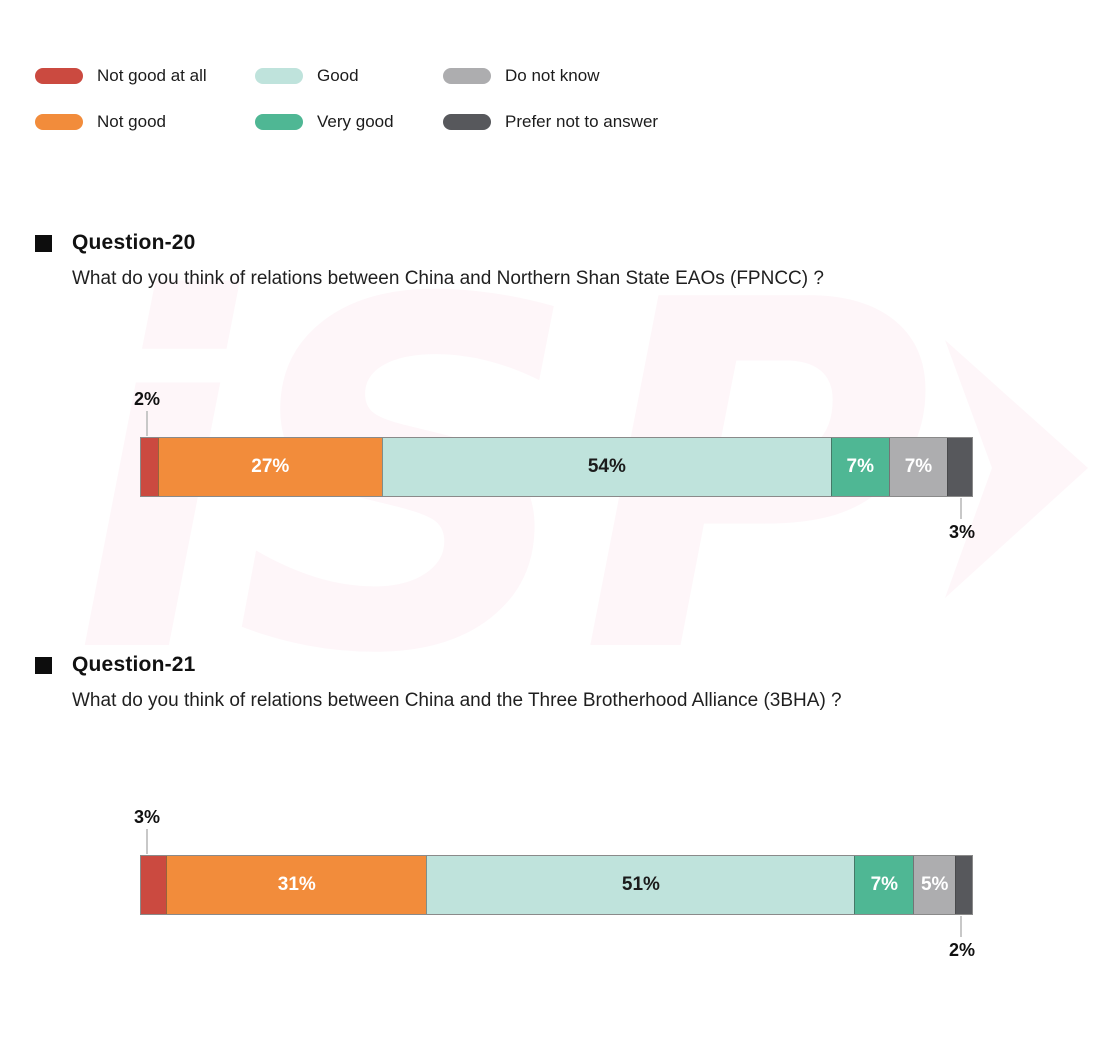 This screenshot has width=1110, height=1059. I want to click on legend-swatch-not-good-at-all, so click(59, 76).